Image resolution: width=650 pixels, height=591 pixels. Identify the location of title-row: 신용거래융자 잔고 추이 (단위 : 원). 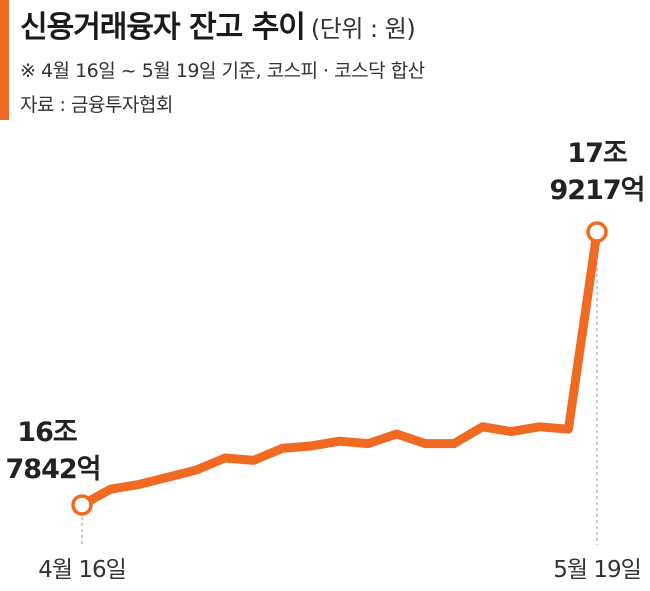
(218, 24).